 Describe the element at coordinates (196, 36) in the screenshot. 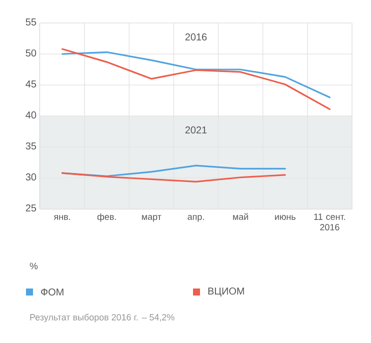

I see `band-label: 2016` at that location.